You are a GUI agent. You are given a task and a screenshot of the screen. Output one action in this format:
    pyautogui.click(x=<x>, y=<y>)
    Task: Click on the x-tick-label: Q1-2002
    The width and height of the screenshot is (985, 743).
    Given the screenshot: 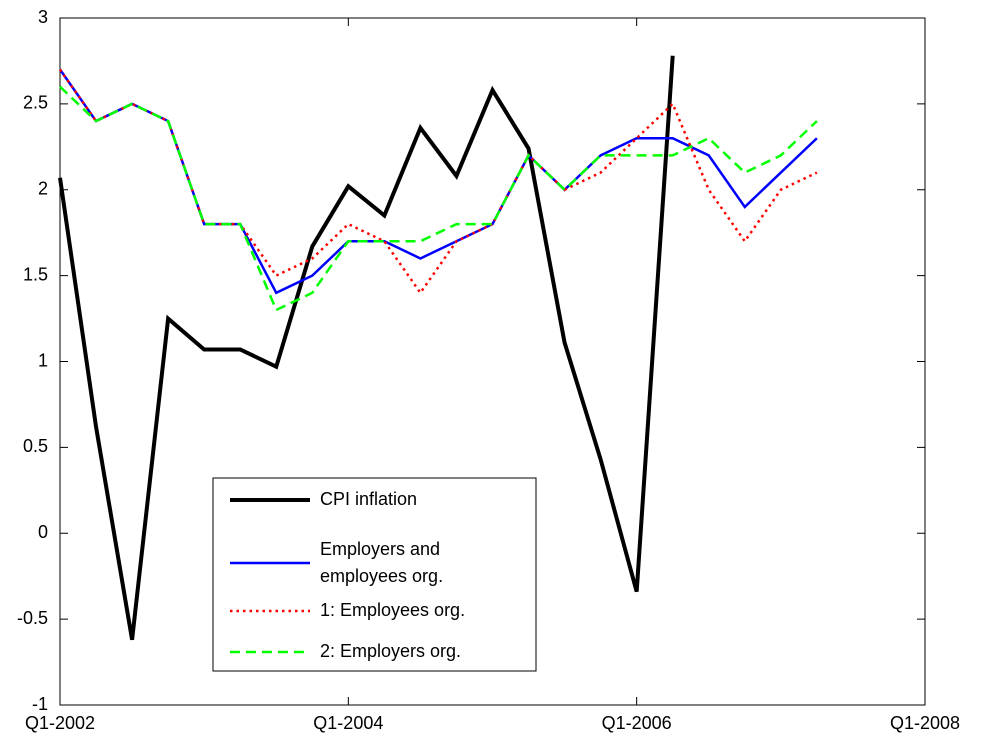 What is the action you would take?
    pyautogui.click(x=60, y=723)
    